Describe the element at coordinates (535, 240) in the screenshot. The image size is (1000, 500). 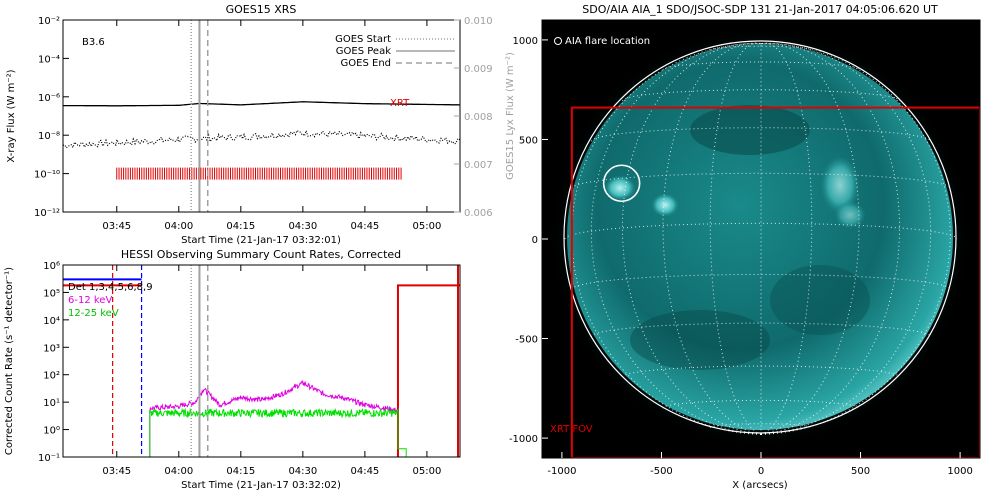
I see `aia-ytick-label: 0` at that location.